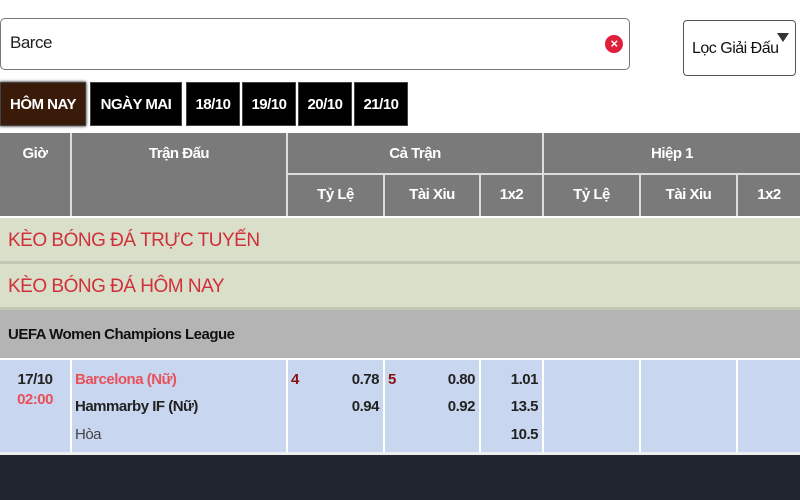 This screenshot has width=800, height=500. Describe the element at coordinates (400, 287) in the screenshot. I see `section-today-odds: KÈO BÓNG ĐÁ HÔM NAY` at that location.